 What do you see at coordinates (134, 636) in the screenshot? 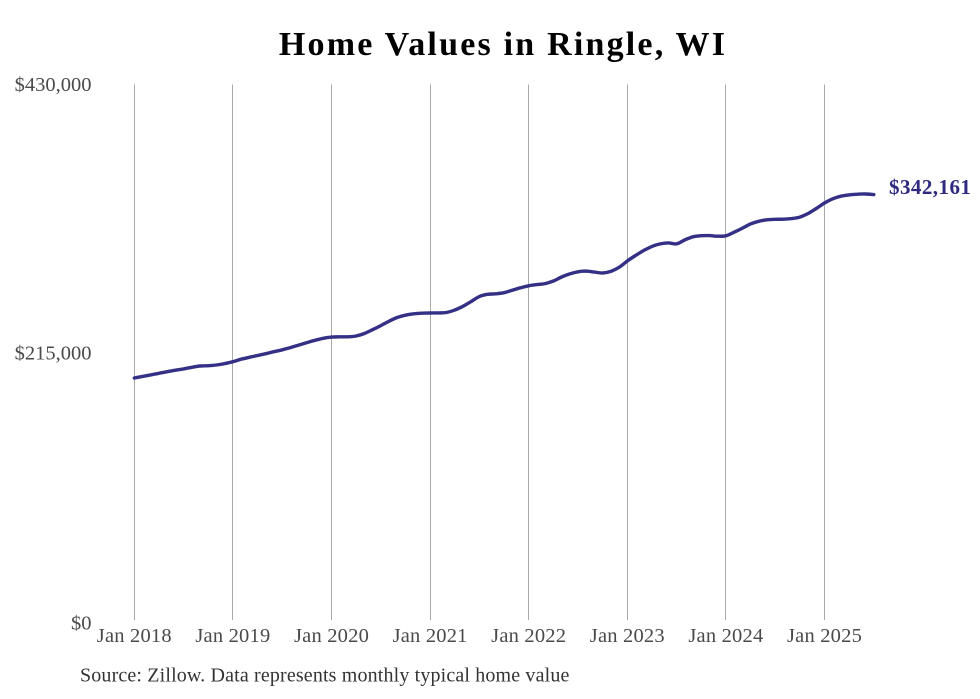
I see `svg-text: Jan 2018` at bounding box center [134, 636].